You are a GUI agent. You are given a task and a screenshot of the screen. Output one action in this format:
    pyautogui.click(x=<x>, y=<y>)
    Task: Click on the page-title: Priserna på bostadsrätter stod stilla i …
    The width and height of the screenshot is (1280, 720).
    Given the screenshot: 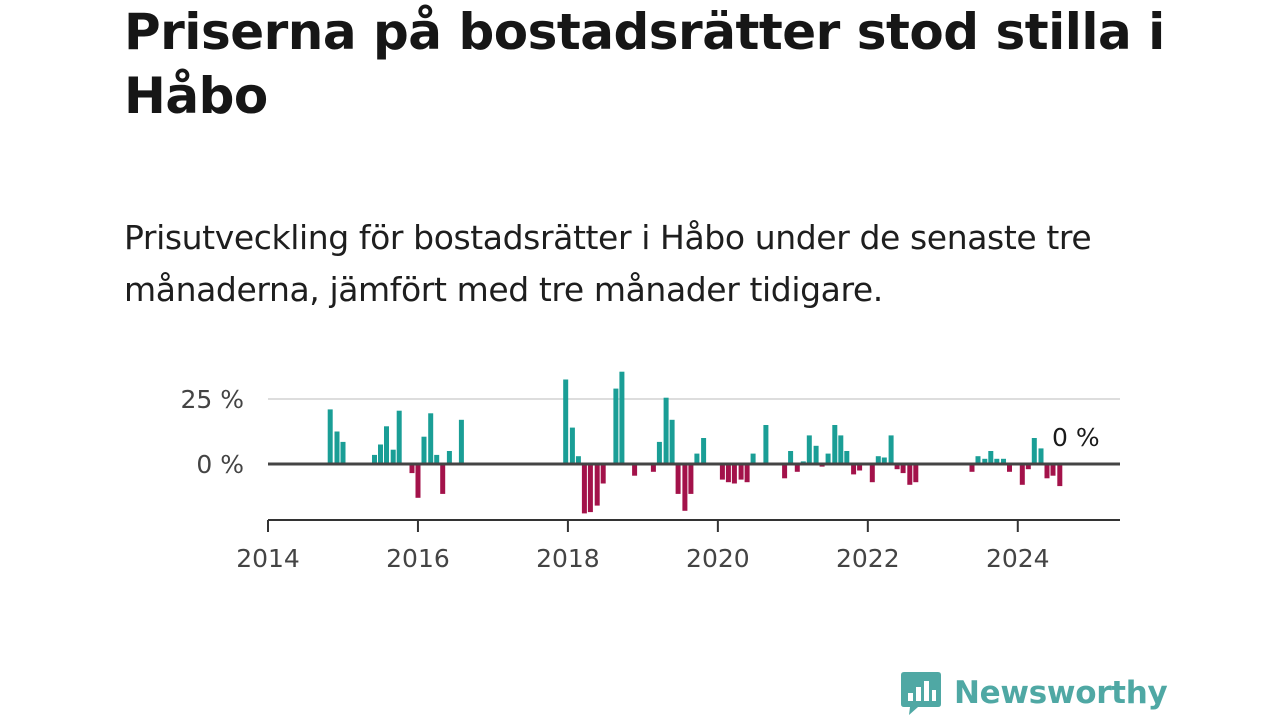 What is the action you would take?
    pyautogui.click(x=644, y=64)
    